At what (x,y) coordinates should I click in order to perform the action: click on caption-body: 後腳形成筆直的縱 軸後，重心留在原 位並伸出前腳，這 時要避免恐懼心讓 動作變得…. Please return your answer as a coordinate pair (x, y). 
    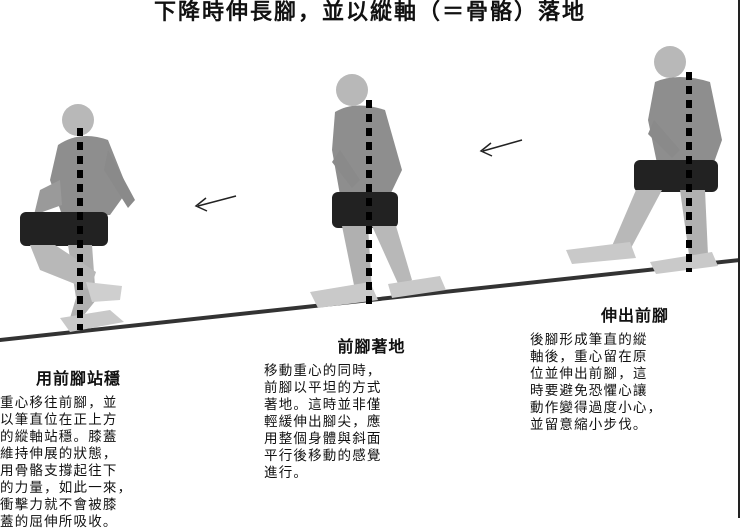
    Looking at the image, I should click on (596, 382).